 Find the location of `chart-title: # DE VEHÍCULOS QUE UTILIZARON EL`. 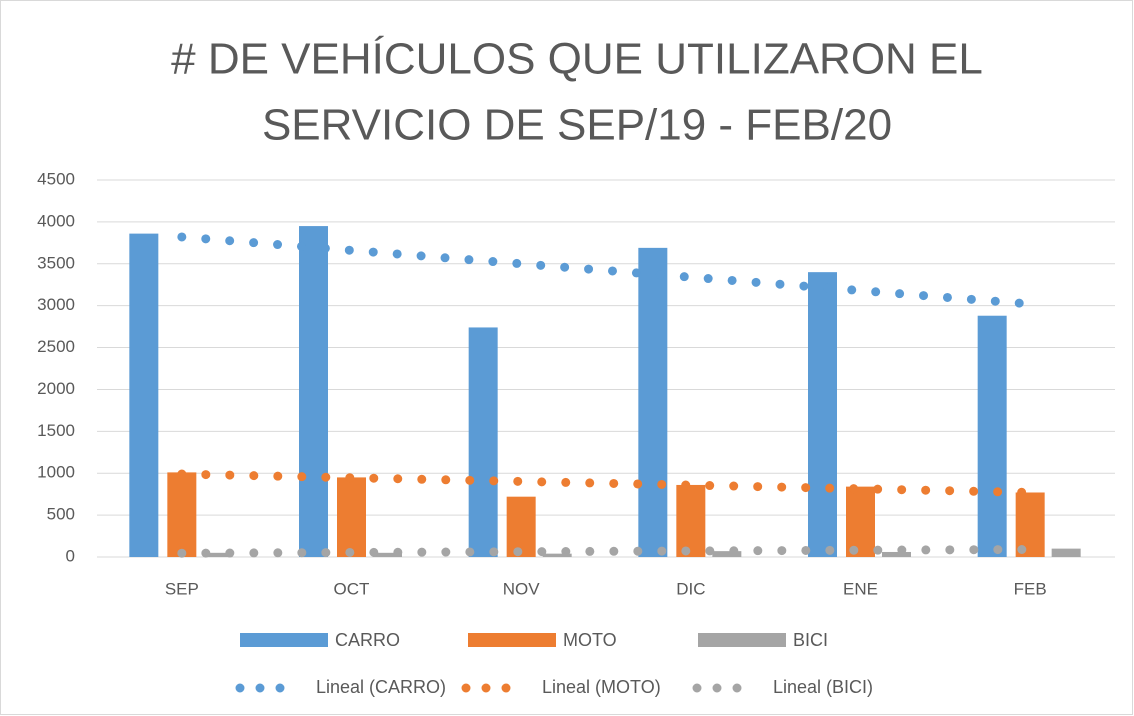

chart-title: # DE VEHÍCULOS QUE UTILIZARON EL is located at coordinates (577, 59).